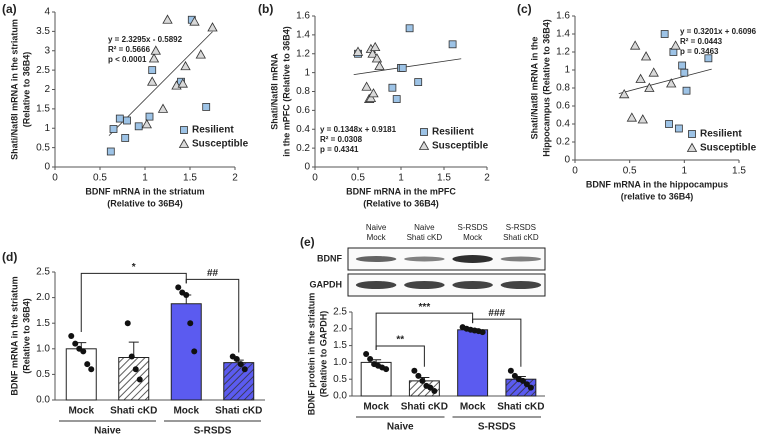  Describe the element at coordinates (134, 267) in the screenshot. I see `significance-label: *` at that location.